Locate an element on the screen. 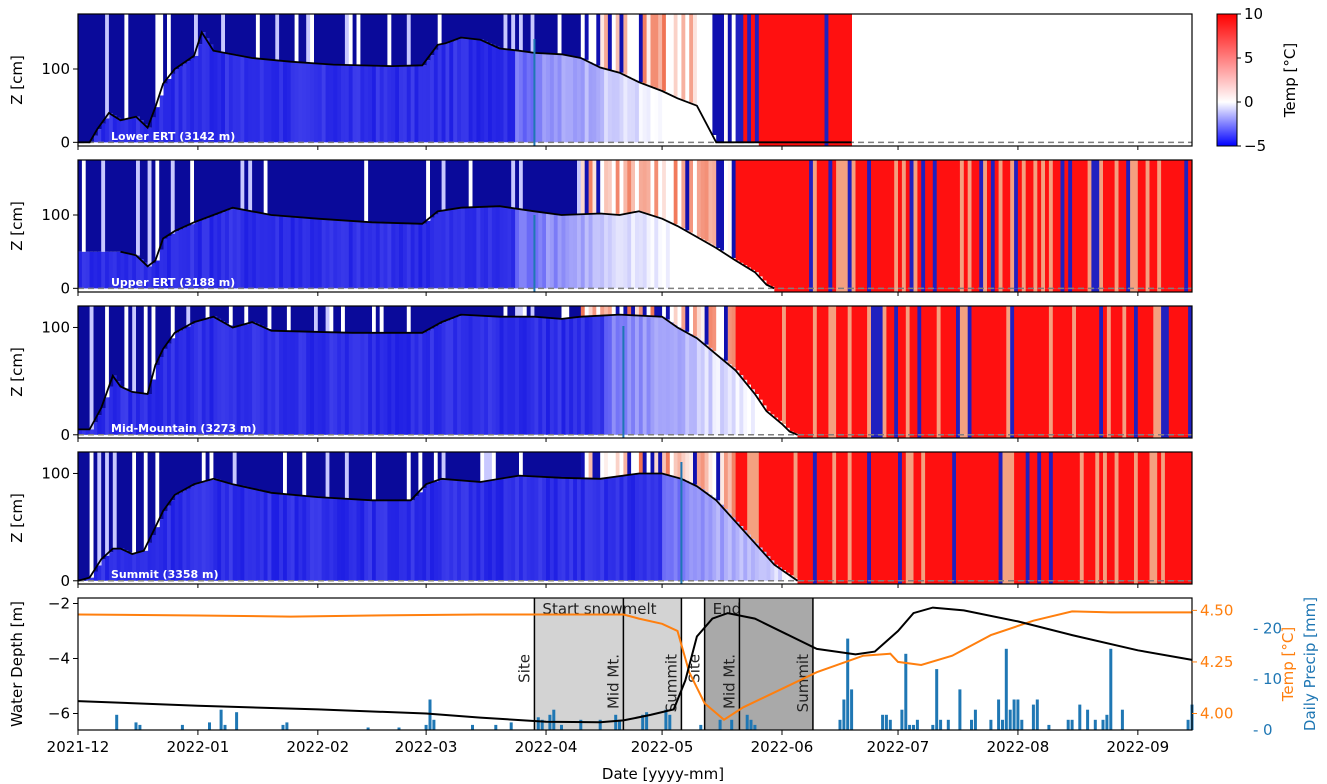  precip-tick: - is located at coordinates (1255, 730).